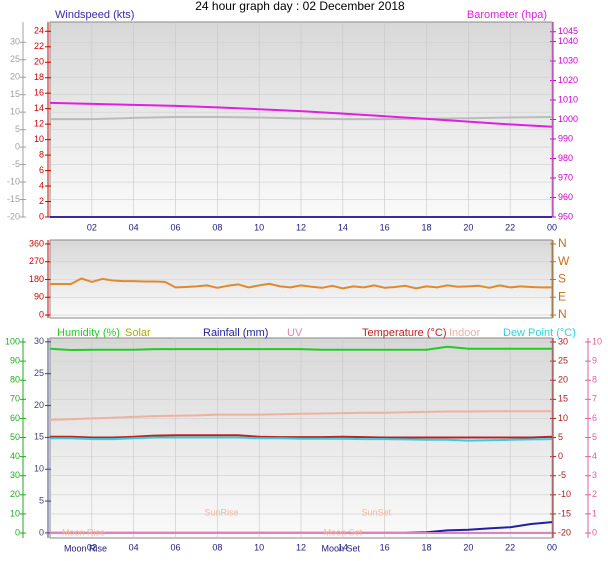 Image resolution: width=608 pixels, height=561 pixels. I want to click on y-tick-label: 80, so click(15, 380).